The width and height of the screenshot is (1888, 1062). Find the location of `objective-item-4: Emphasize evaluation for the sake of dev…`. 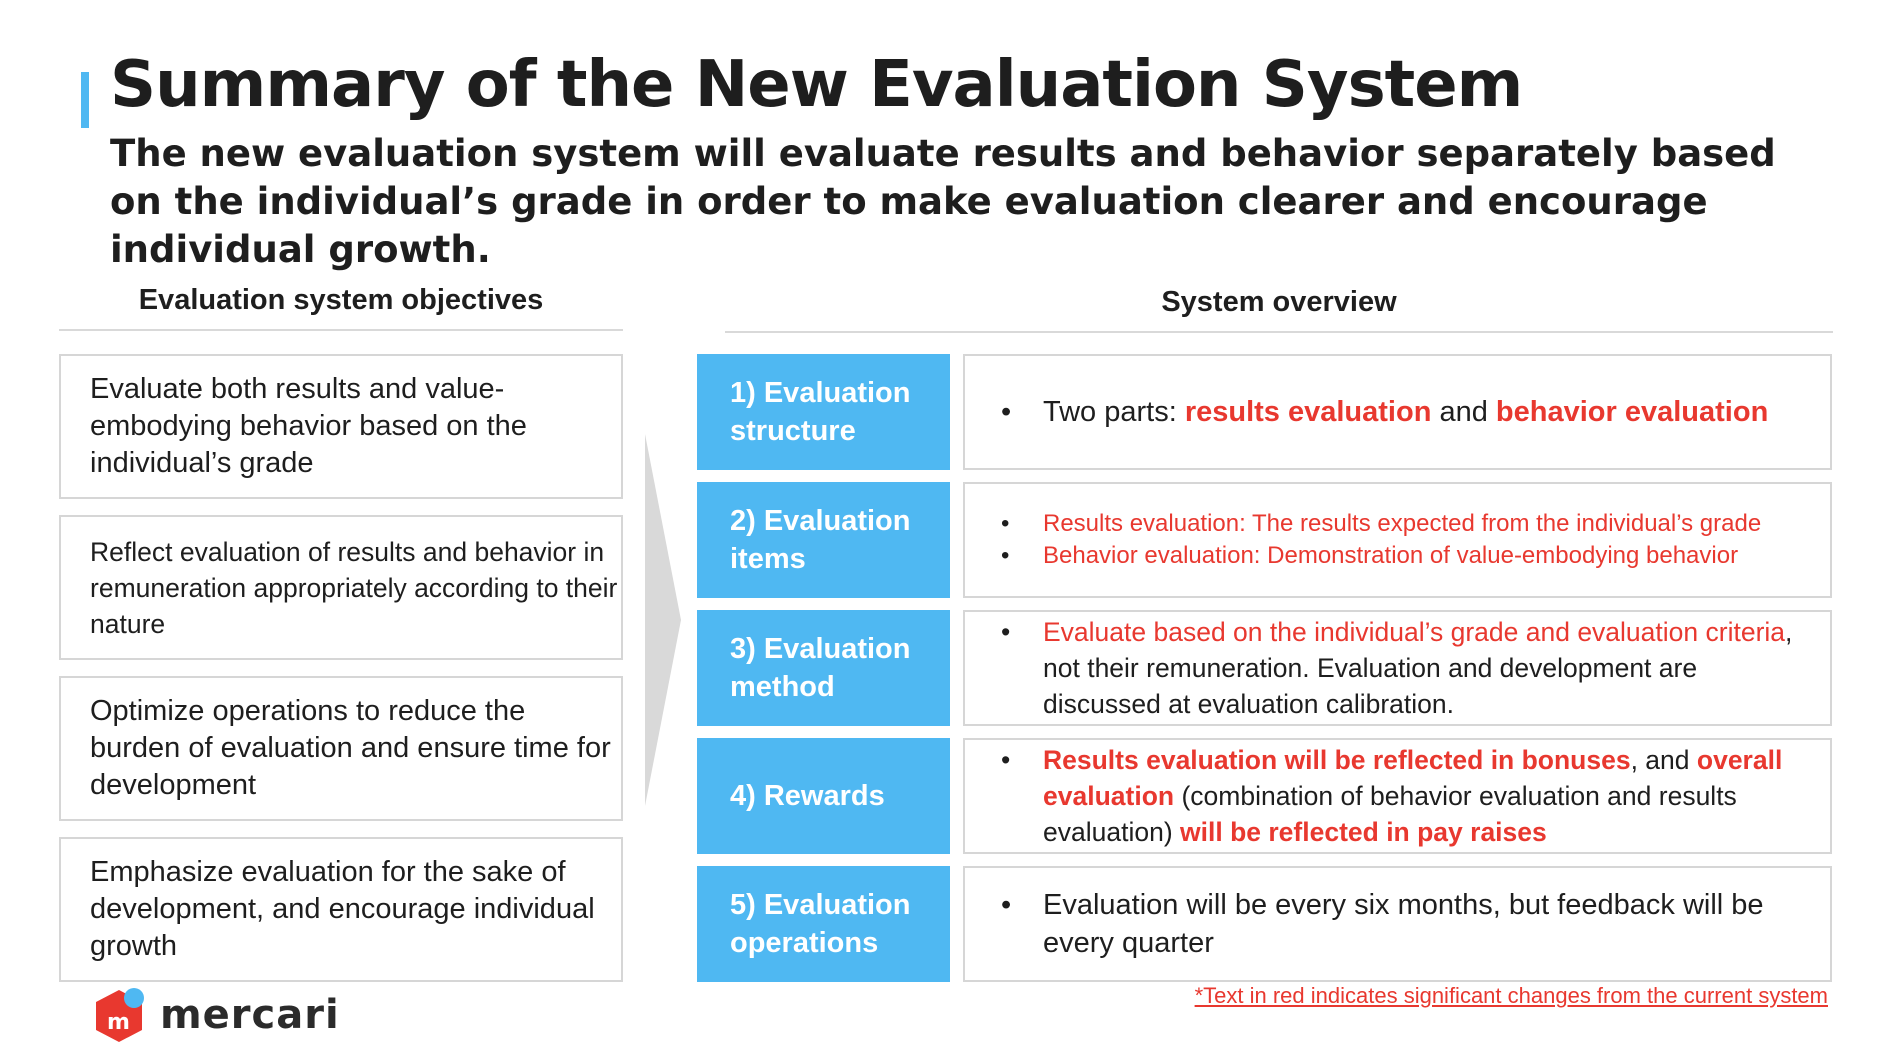

objective-item-4: Emphasize evaluation for the sake of dev… is located at coordinates (341, 909).